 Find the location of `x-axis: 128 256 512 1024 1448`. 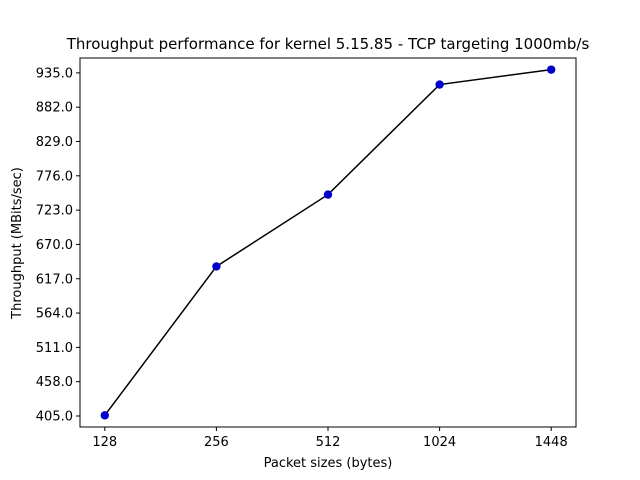

x-axis: 128 256 512 1024 1448 is located at coordinates (330, 438).